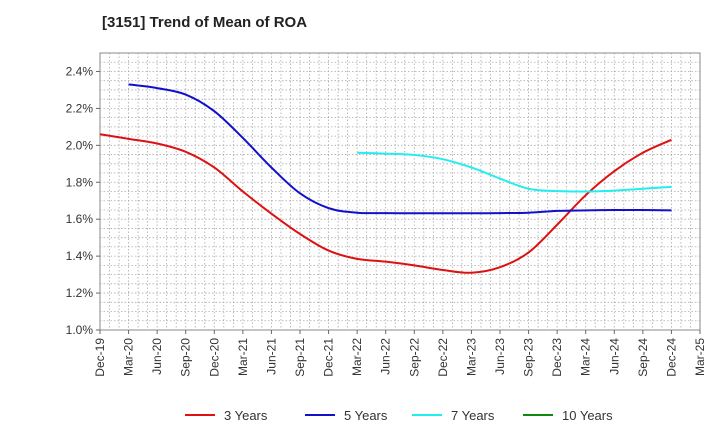 This screenshot has height=440, width=720. I want to click on y-tick-label: 1.8%, so click(80, 182).